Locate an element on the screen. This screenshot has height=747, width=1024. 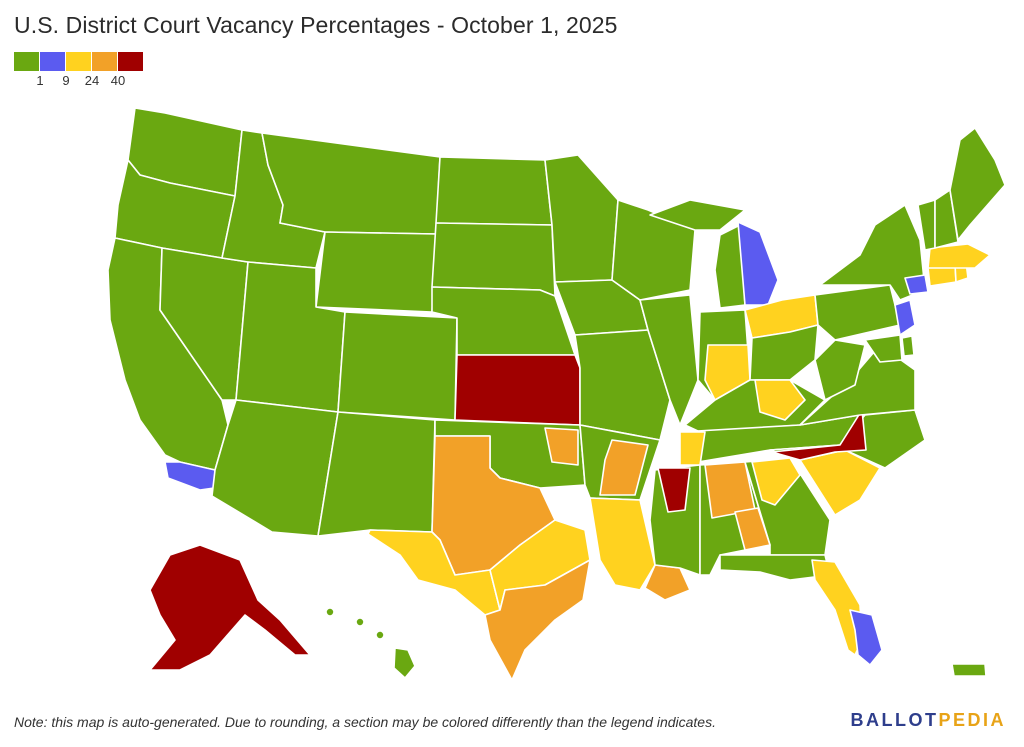
district-eastern-kentucky: Eastern District of Kentucky is located at coordinates (780, 400).